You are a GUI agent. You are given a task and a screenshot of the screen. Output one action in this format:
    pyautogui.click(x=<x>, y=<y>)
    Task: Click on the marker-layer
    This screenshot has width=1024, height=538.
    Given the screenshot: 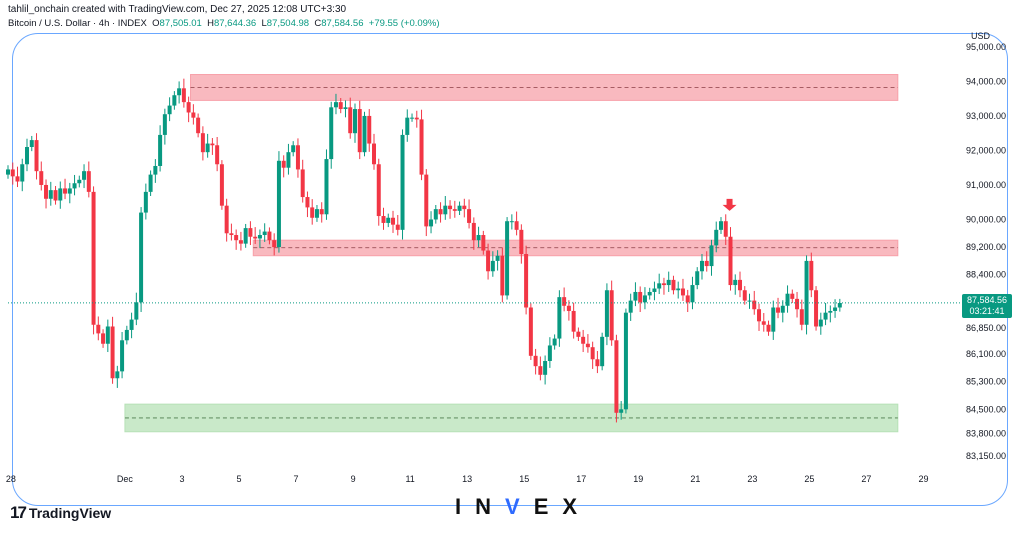 What is the action you would take?
    pyautogui.click(x=729, y=204)
    